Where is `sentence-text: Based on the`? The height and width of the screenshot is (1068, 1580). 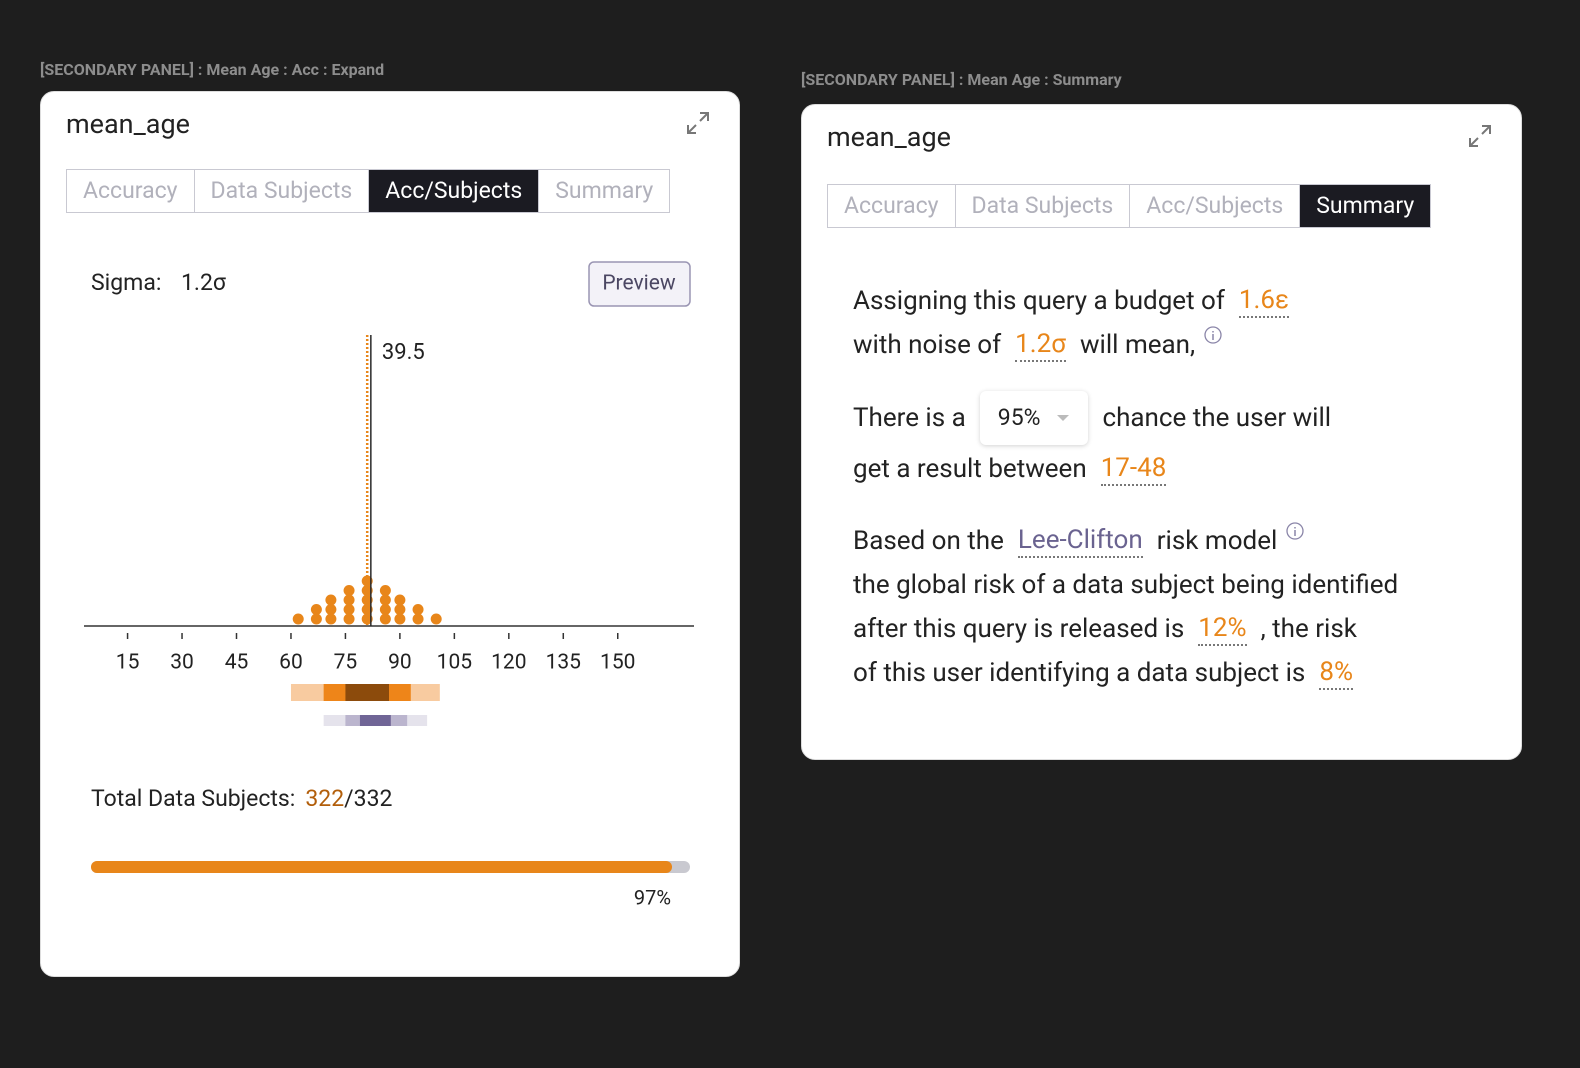 sentence-text: Based on the is located at coordinates (928, 541).